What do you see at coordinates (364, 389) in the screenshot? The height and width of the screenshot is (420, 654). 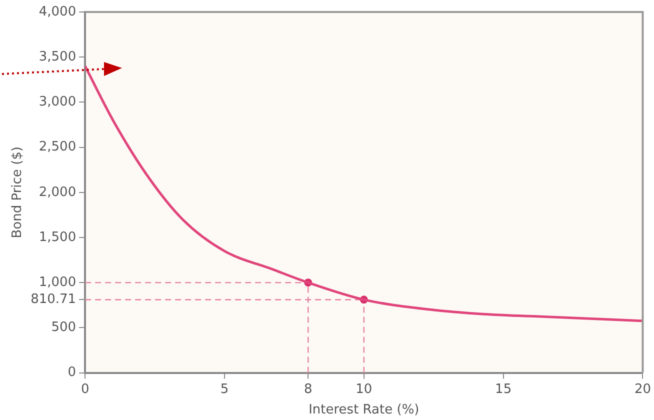 I see `x-tick-label: 10` at bounding box center [364, 389].